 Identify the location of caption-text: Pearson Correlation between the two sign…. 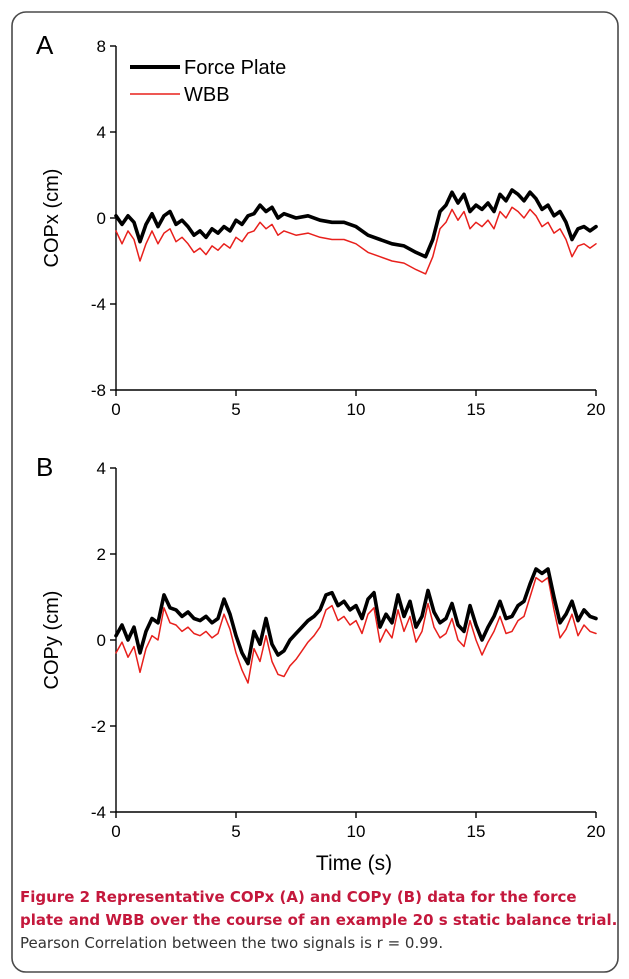
(232, 943).